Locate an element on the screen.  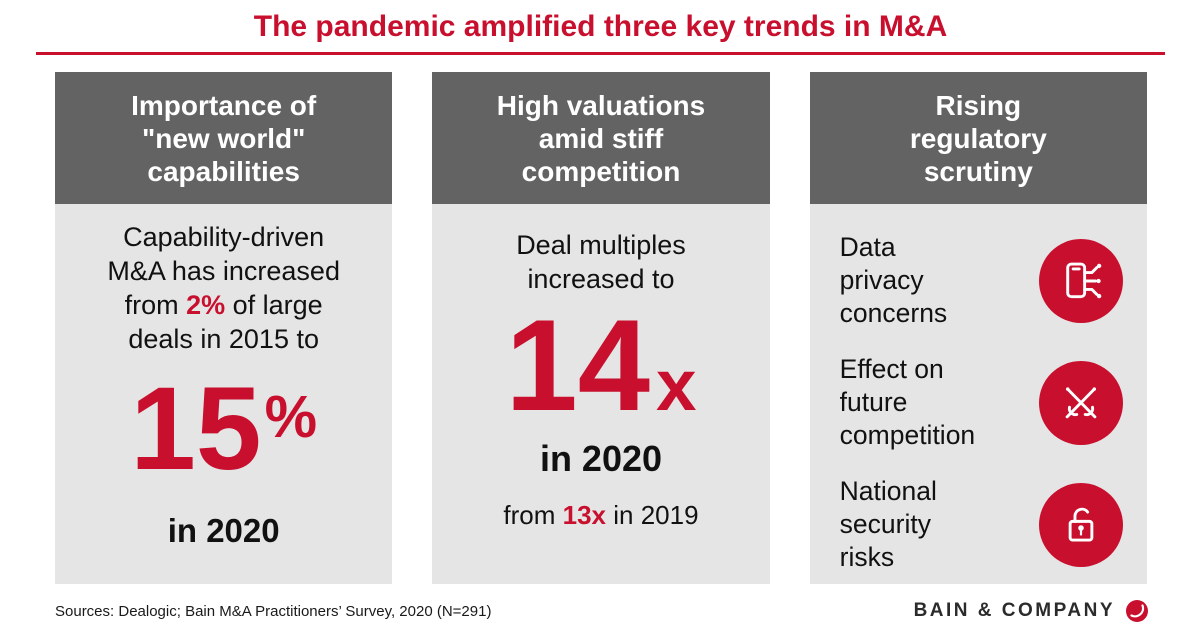
label-line: National is located at coordinates (888, 491).